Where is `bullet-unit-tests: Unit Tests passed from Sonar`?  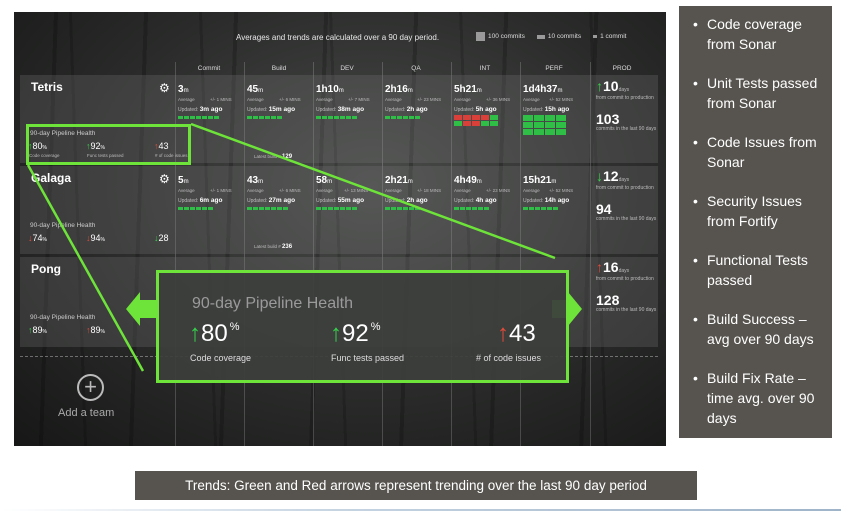 bullet-unit-tests: Unit Tests passed from Sonar is located at coordinates (755, 93).